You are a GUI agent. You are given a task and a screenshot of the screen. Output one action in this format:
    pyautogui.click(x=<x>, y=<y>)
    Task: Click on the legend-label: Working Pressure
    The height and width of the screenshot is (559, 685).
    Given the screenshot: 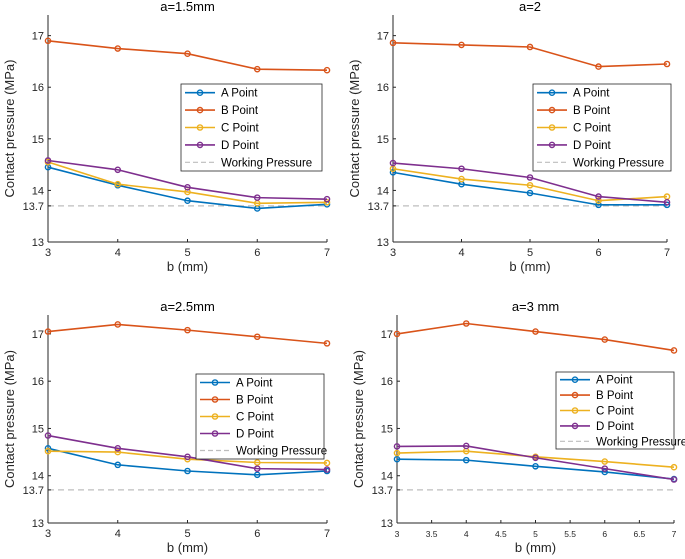 What is the action you would take?
    pyautogui.click(x=266, y=163)
    